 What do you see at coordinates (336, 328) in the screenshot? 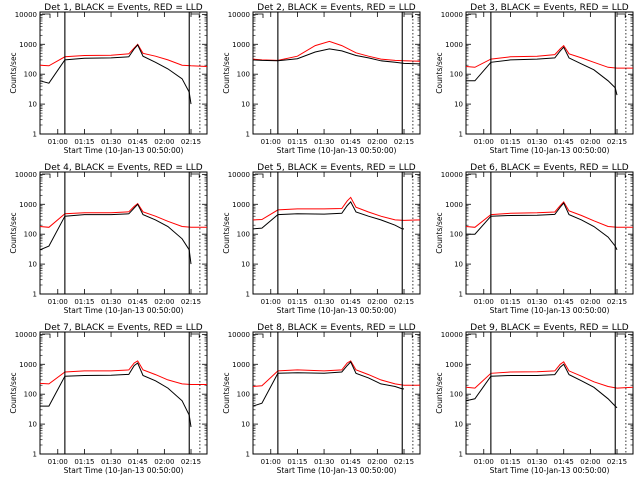
I see `chart-title: Det 8, BLACK = Events, RED = LLD` at bounding box center [336, 328].